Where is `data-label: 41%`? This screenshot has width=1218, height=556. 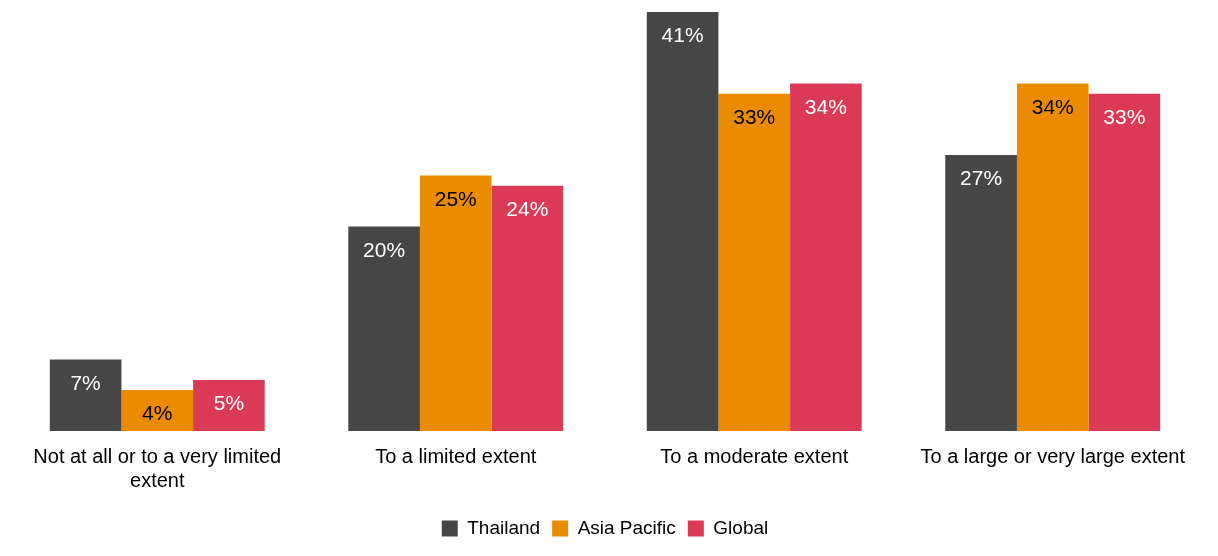
data-label: 41% is located at coordinates (682, 35).